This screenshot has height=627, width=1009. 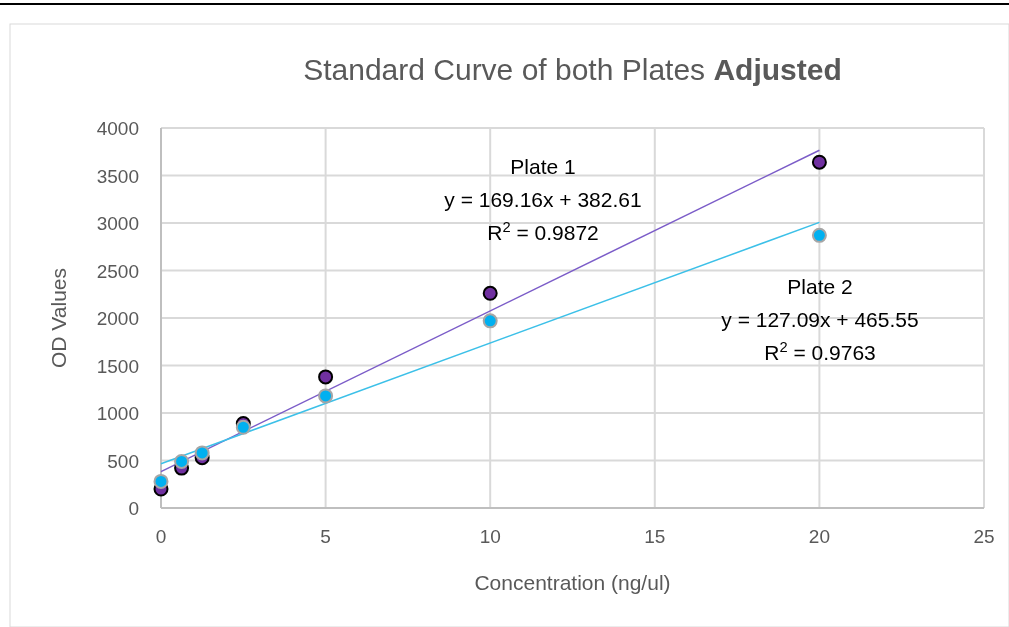 What do you see at coordinates (655, 536) in the screenshot?
I see `x-tick-label: 15` at bounding box center [655, 536].